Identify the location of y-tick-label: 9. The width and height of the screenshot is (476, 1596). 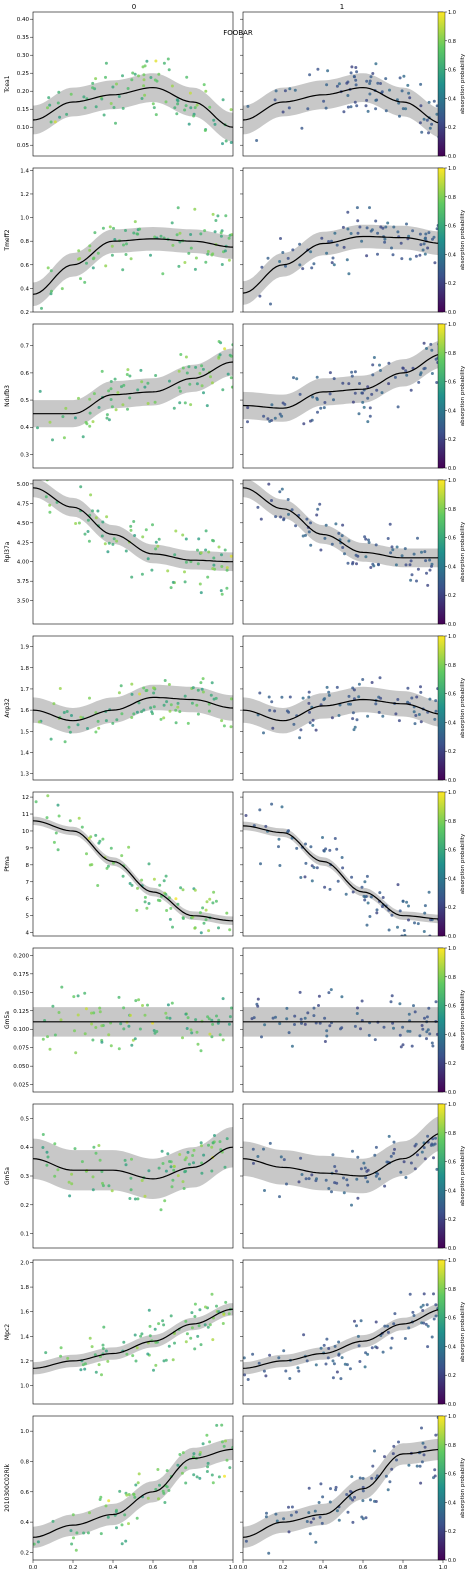
(28, 849).